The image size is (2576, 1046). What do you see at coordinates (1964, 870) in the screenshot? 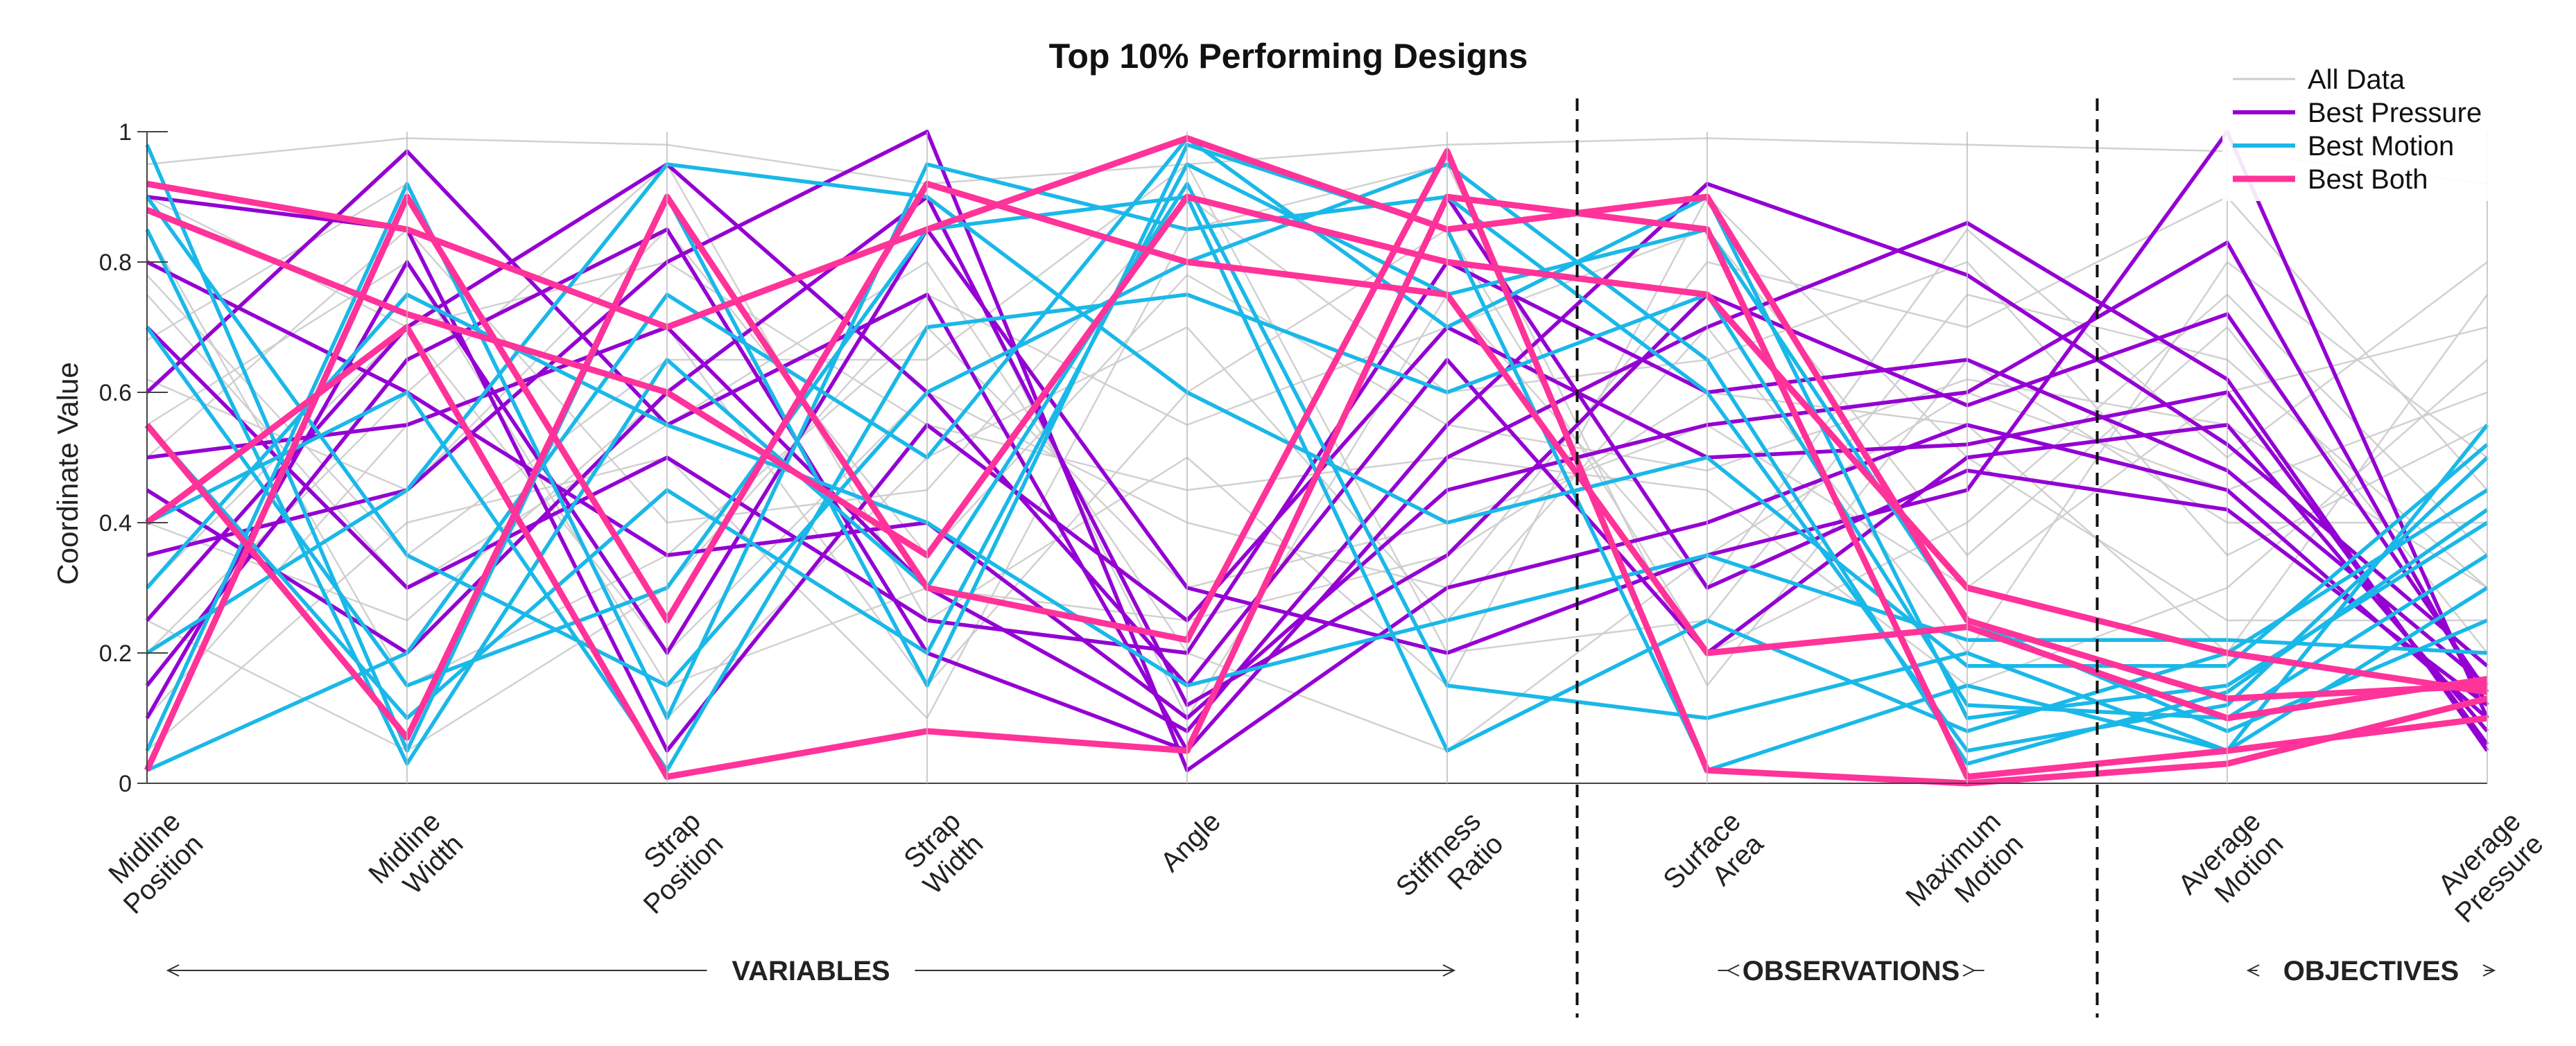
I see `axis-label-7: MaximumMotion` at bounding box center [1964, 870].